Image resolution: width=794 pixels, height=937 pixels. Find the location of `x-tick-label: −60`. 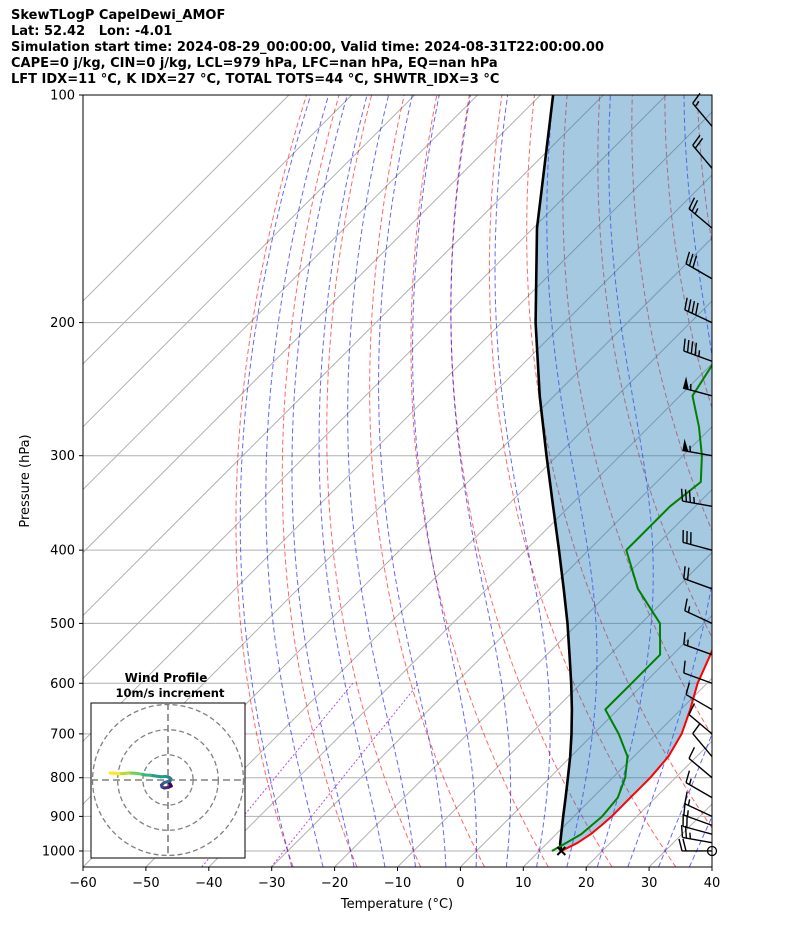

x-tick-label: −60 is located at coordinates (82, 883).